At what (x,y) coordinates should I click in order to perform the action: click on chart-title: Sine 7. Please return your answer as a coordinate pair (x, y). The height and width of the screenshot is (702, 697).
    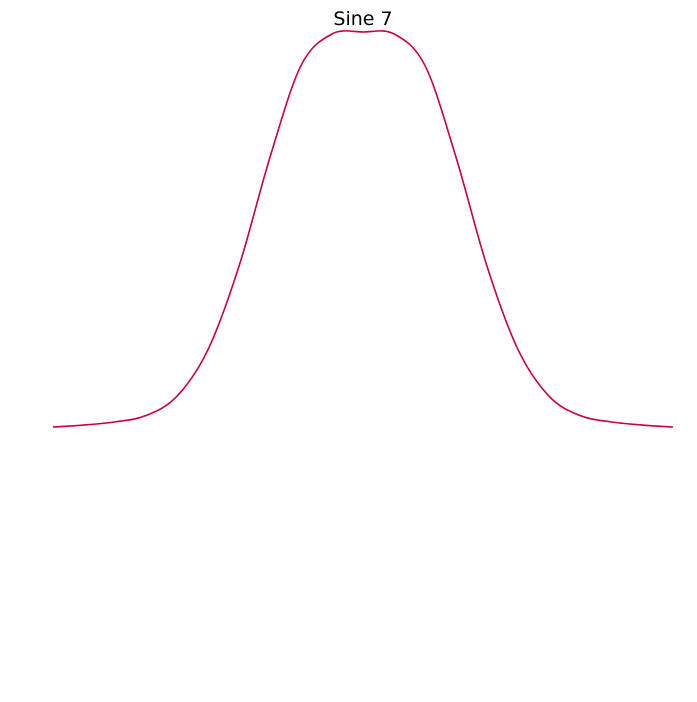
    Looking at the image, I should click on (362, 19).